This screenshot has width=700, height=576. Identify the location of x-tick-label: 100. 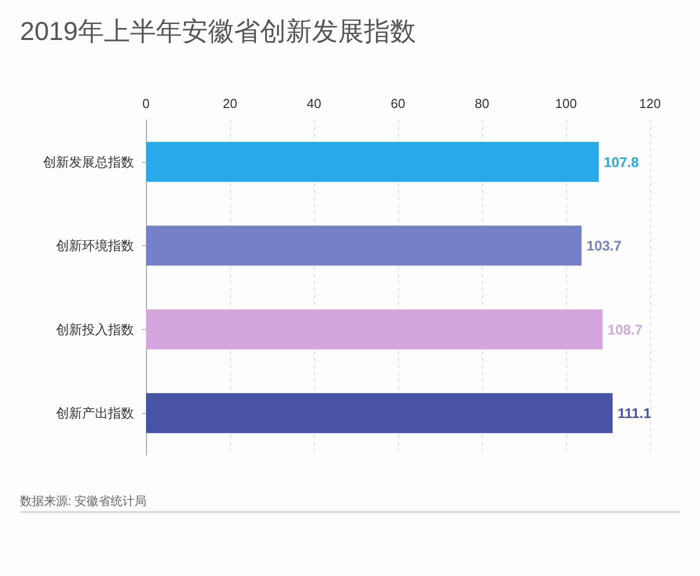
(566, 103).